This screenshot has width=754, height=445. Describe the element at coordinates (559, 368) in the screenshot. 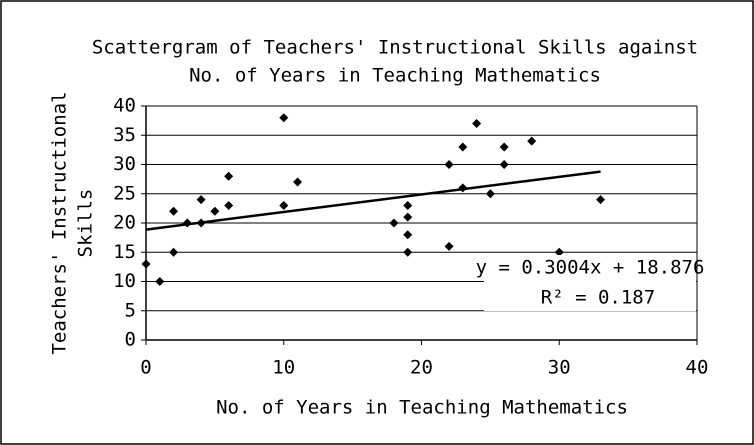

I see `x-tick-label: 30` at that location.